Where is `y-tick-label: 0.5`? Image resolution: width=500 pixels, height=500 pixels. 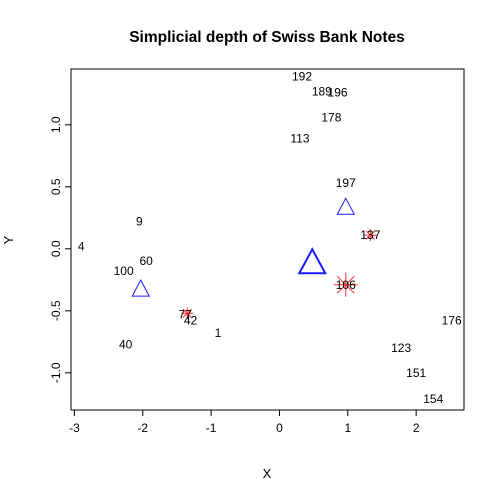 y-tick-label: 0.5 is located at coordinates (56, 186).